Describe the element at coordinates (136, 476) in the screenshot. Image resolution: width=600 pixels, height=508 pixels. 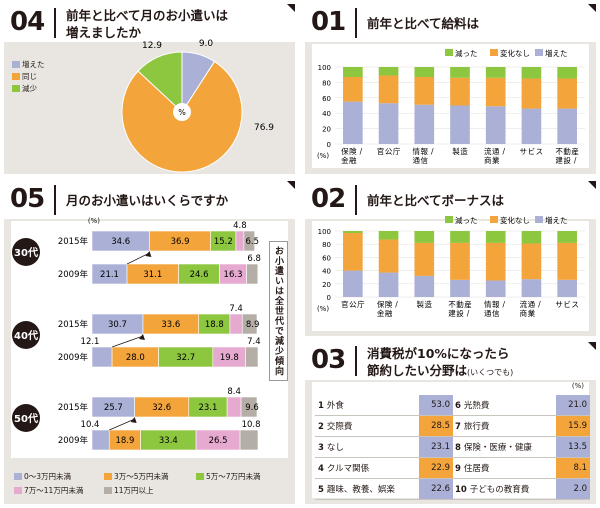
I see `legend-item-3-5man: 3万〜5万円未満` at that location.